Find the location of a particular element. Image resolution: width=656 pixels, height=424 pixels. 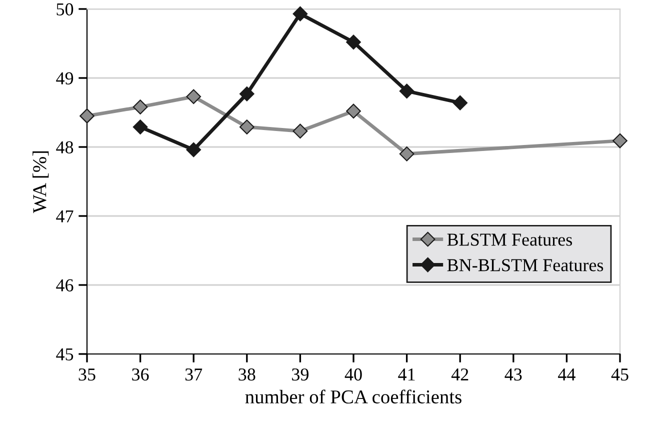

legend-label: BN-BLSTM Features is located at coordinates (525, 265).